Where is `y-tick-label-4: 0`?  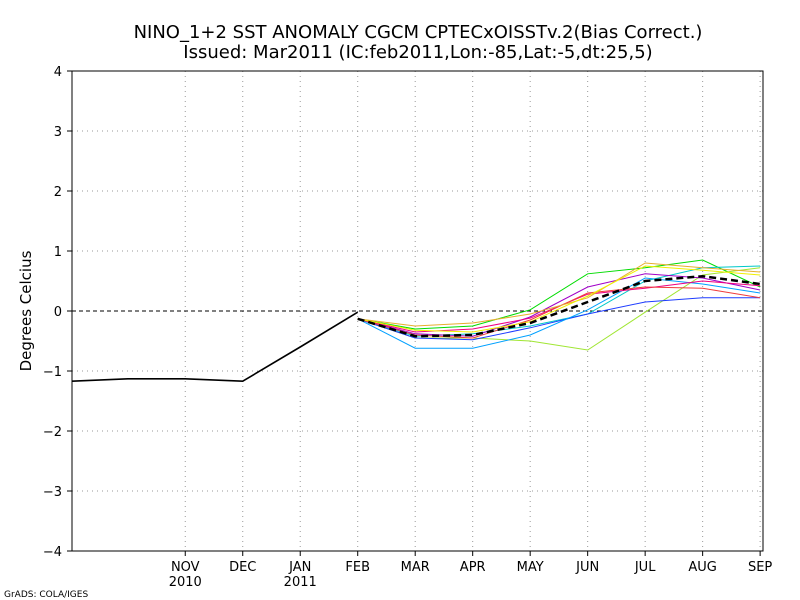 y-tick-label-4: 0 is located at coordinates (58, 312).